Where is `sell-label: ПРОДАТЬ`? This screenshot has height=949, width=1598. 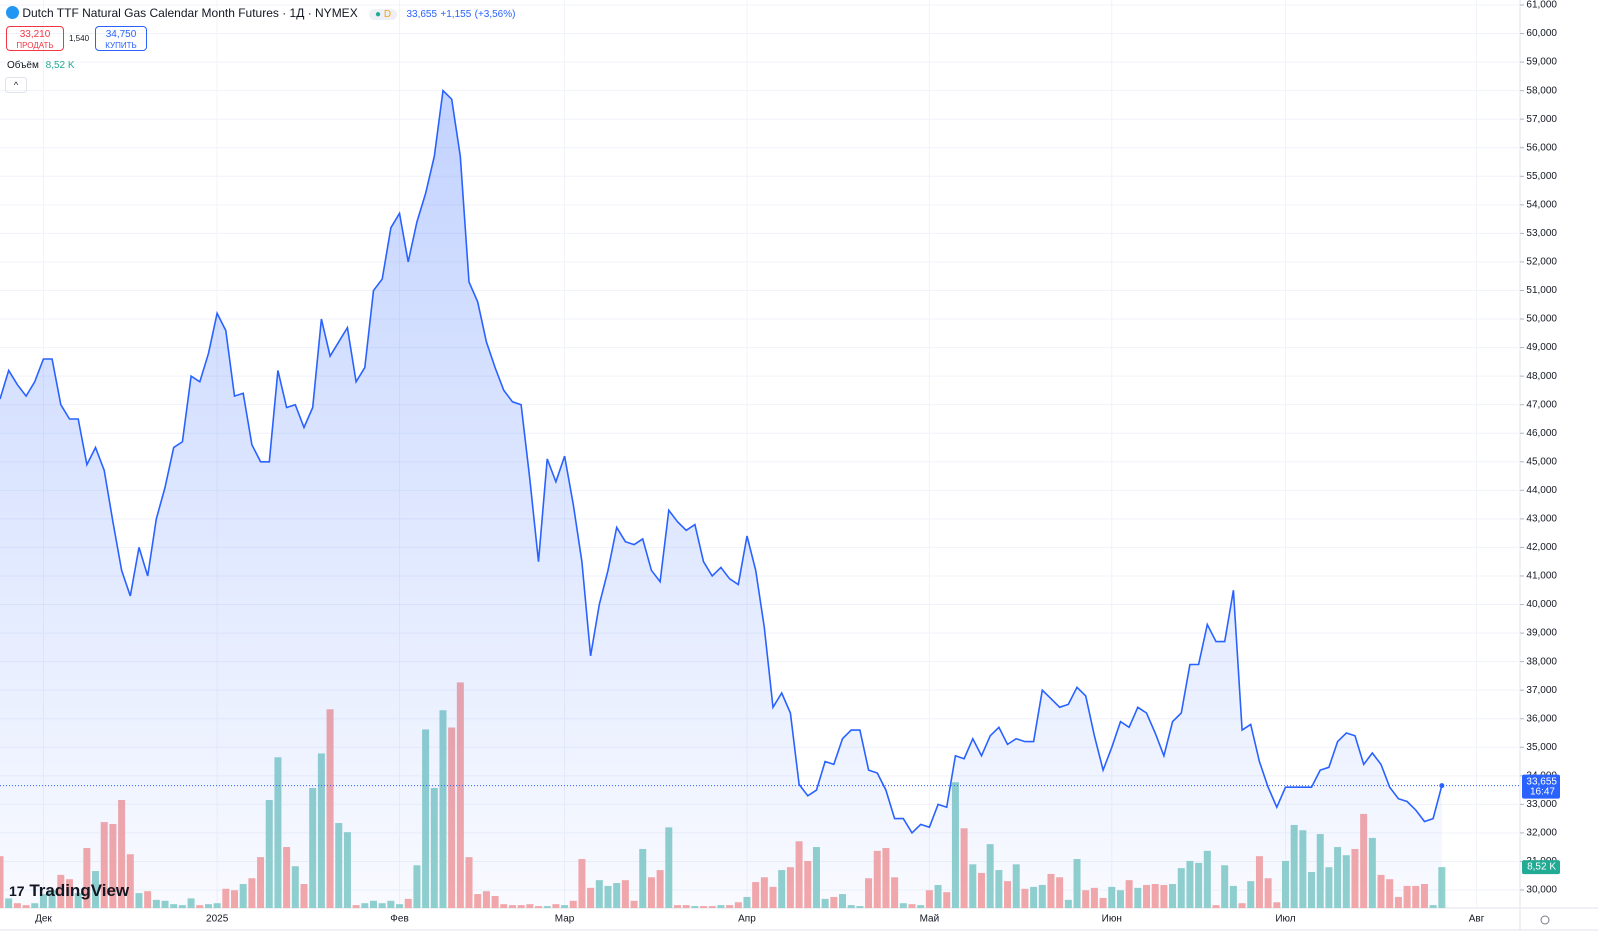 sell-label: ПРОДАТЬ is located at coordinates (35, 45).